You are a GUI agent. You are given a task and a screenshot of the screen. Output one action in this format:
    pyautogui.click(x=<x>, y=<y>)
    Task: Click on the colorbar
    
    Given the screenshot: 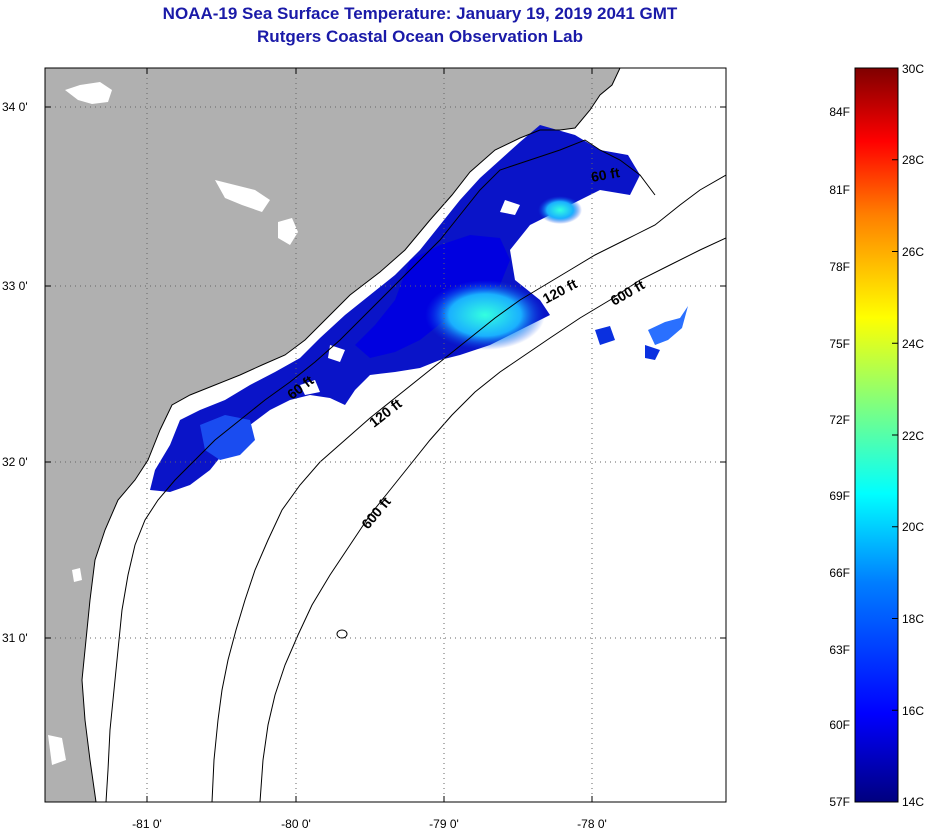 What is the action you would take?
    pyautogui.click(x=876, y=435)
    